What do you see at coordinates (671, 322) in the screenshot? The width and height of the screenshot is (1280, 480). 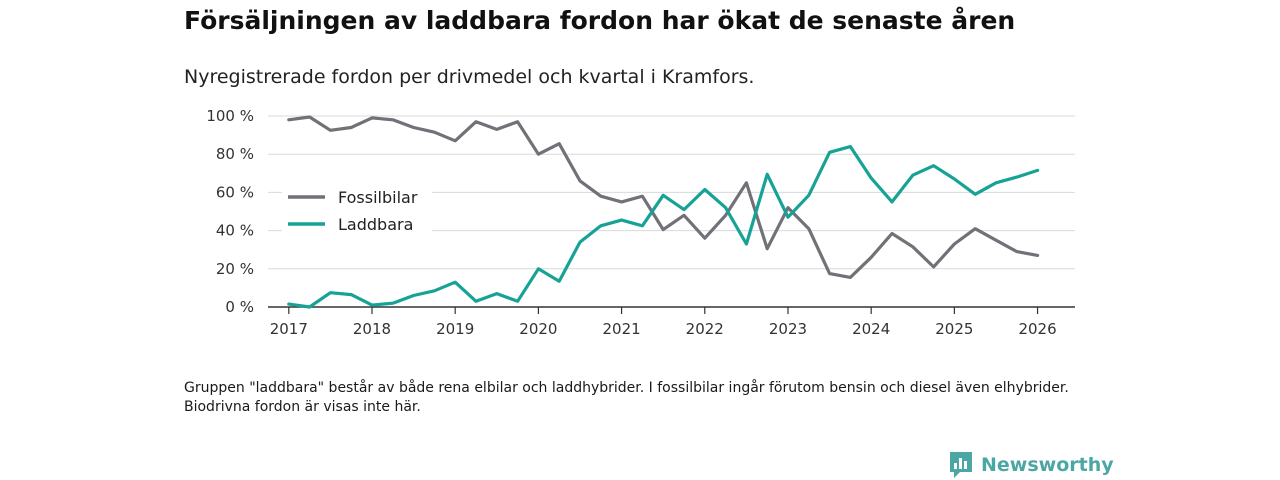 I see `x-axis: 2017 2018 2019 2020 2021 2022 2023 2024 2025 2026` at bounding box center [671, 322].